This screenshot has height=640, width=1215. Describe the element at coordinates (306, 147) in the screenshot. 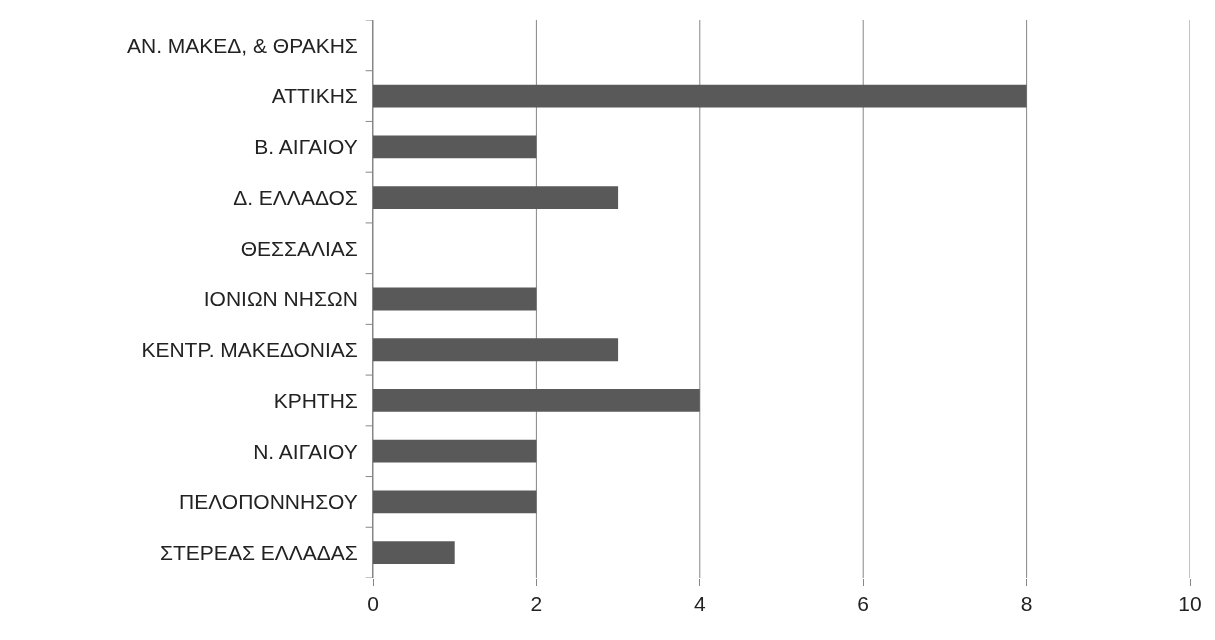

I see `y-tick-label: Β. ΑΙΓΑΙΟΥ` at that location.